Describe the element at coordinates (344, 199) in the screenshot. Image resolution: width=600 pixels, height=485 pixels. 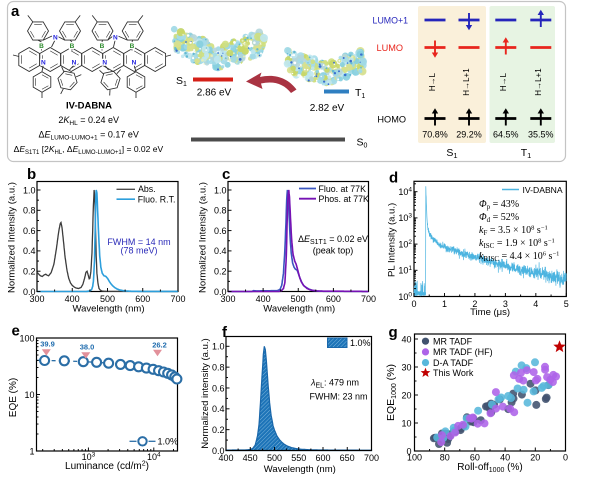
I see `svg-text: Phos. at 77K` at that location.